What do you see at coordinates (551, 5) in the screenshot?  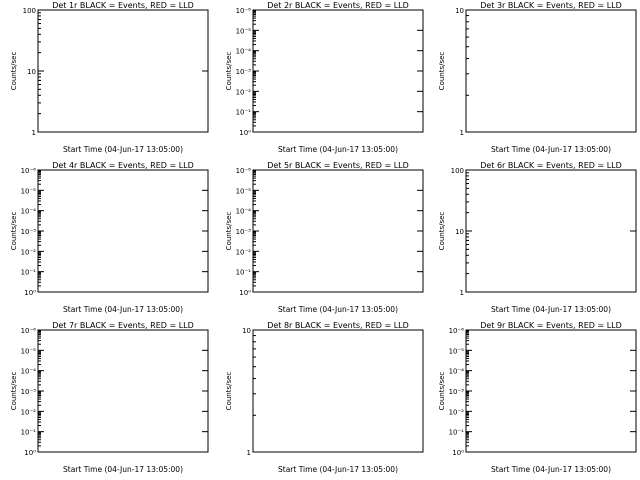 I see `panel-title: Det 3r BLACK = Events, RED = LLD` at bounding box center [551, 5].